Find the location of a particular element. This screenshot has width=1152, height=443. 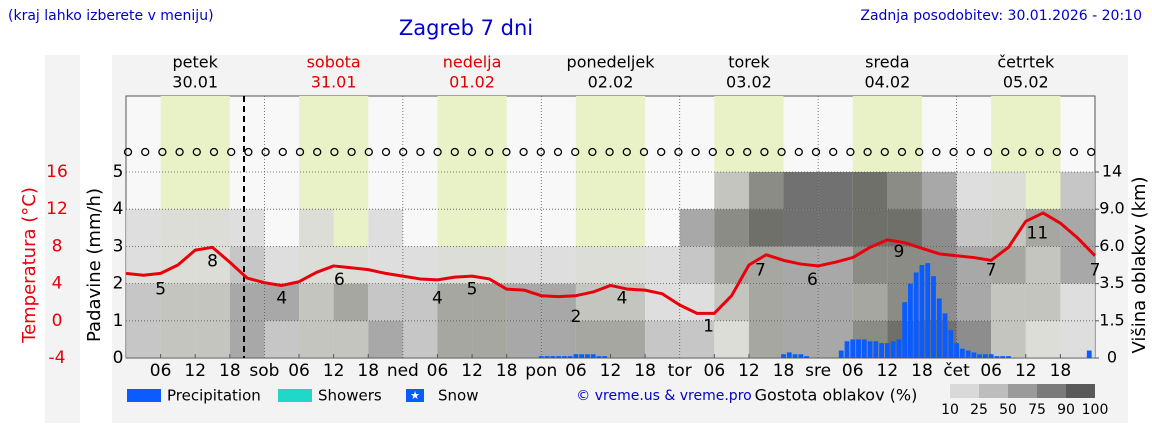

cloud-legend-level: 50 is located at coordinates (1008, 410).